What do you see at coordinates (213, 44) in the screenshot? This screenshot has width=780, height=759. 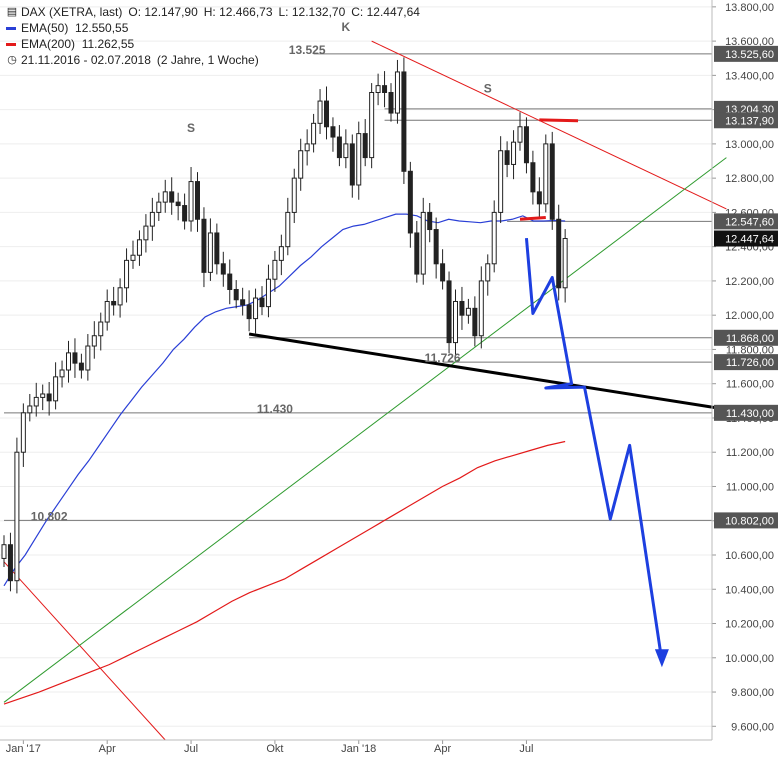 I see `legend-ema200-row: EMA(200) 11.262,55` at bounding box center [213, 44].